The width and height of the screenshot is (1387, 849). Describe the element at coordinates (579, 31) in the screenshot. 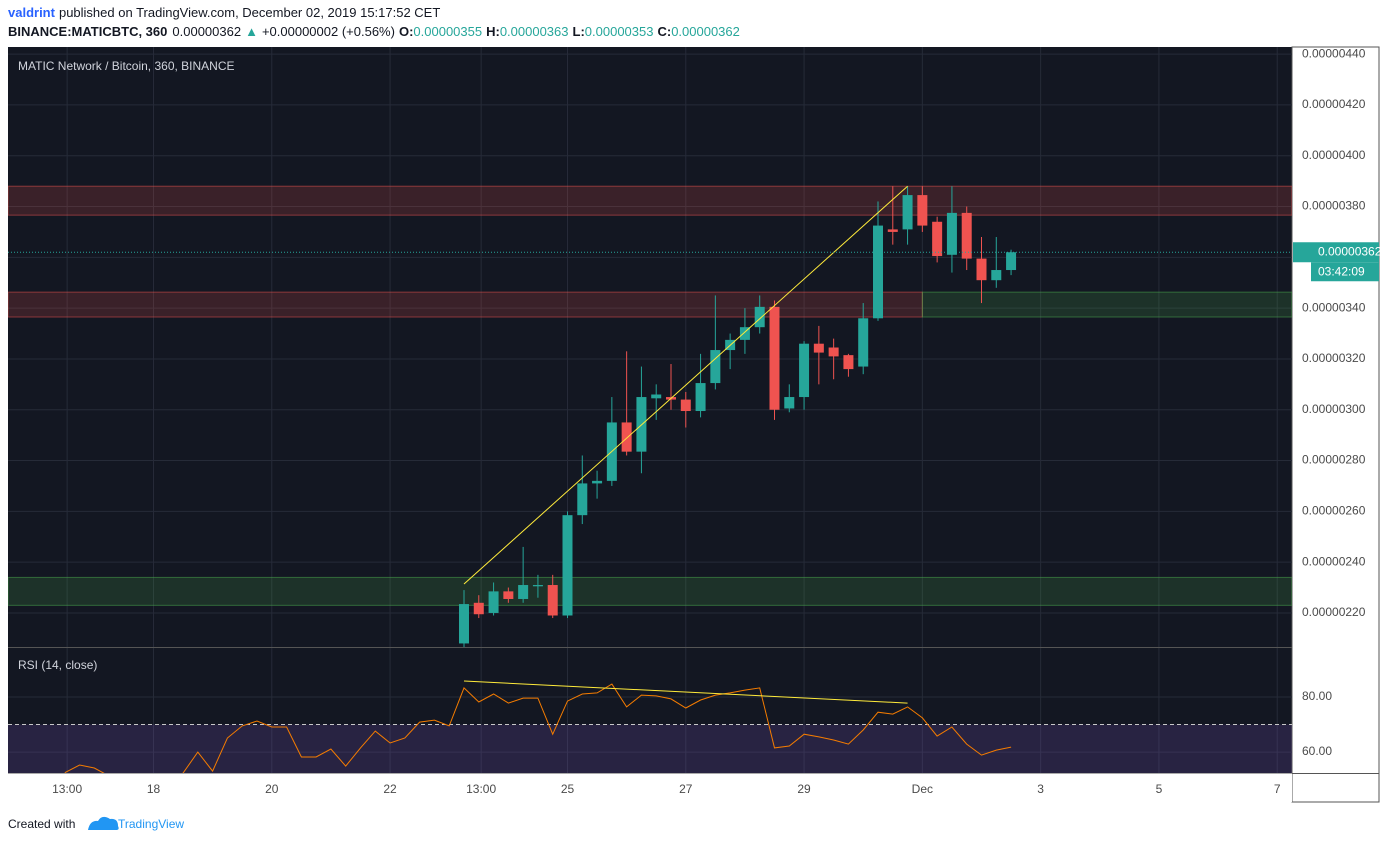

I see `l-label: L:` at that location.